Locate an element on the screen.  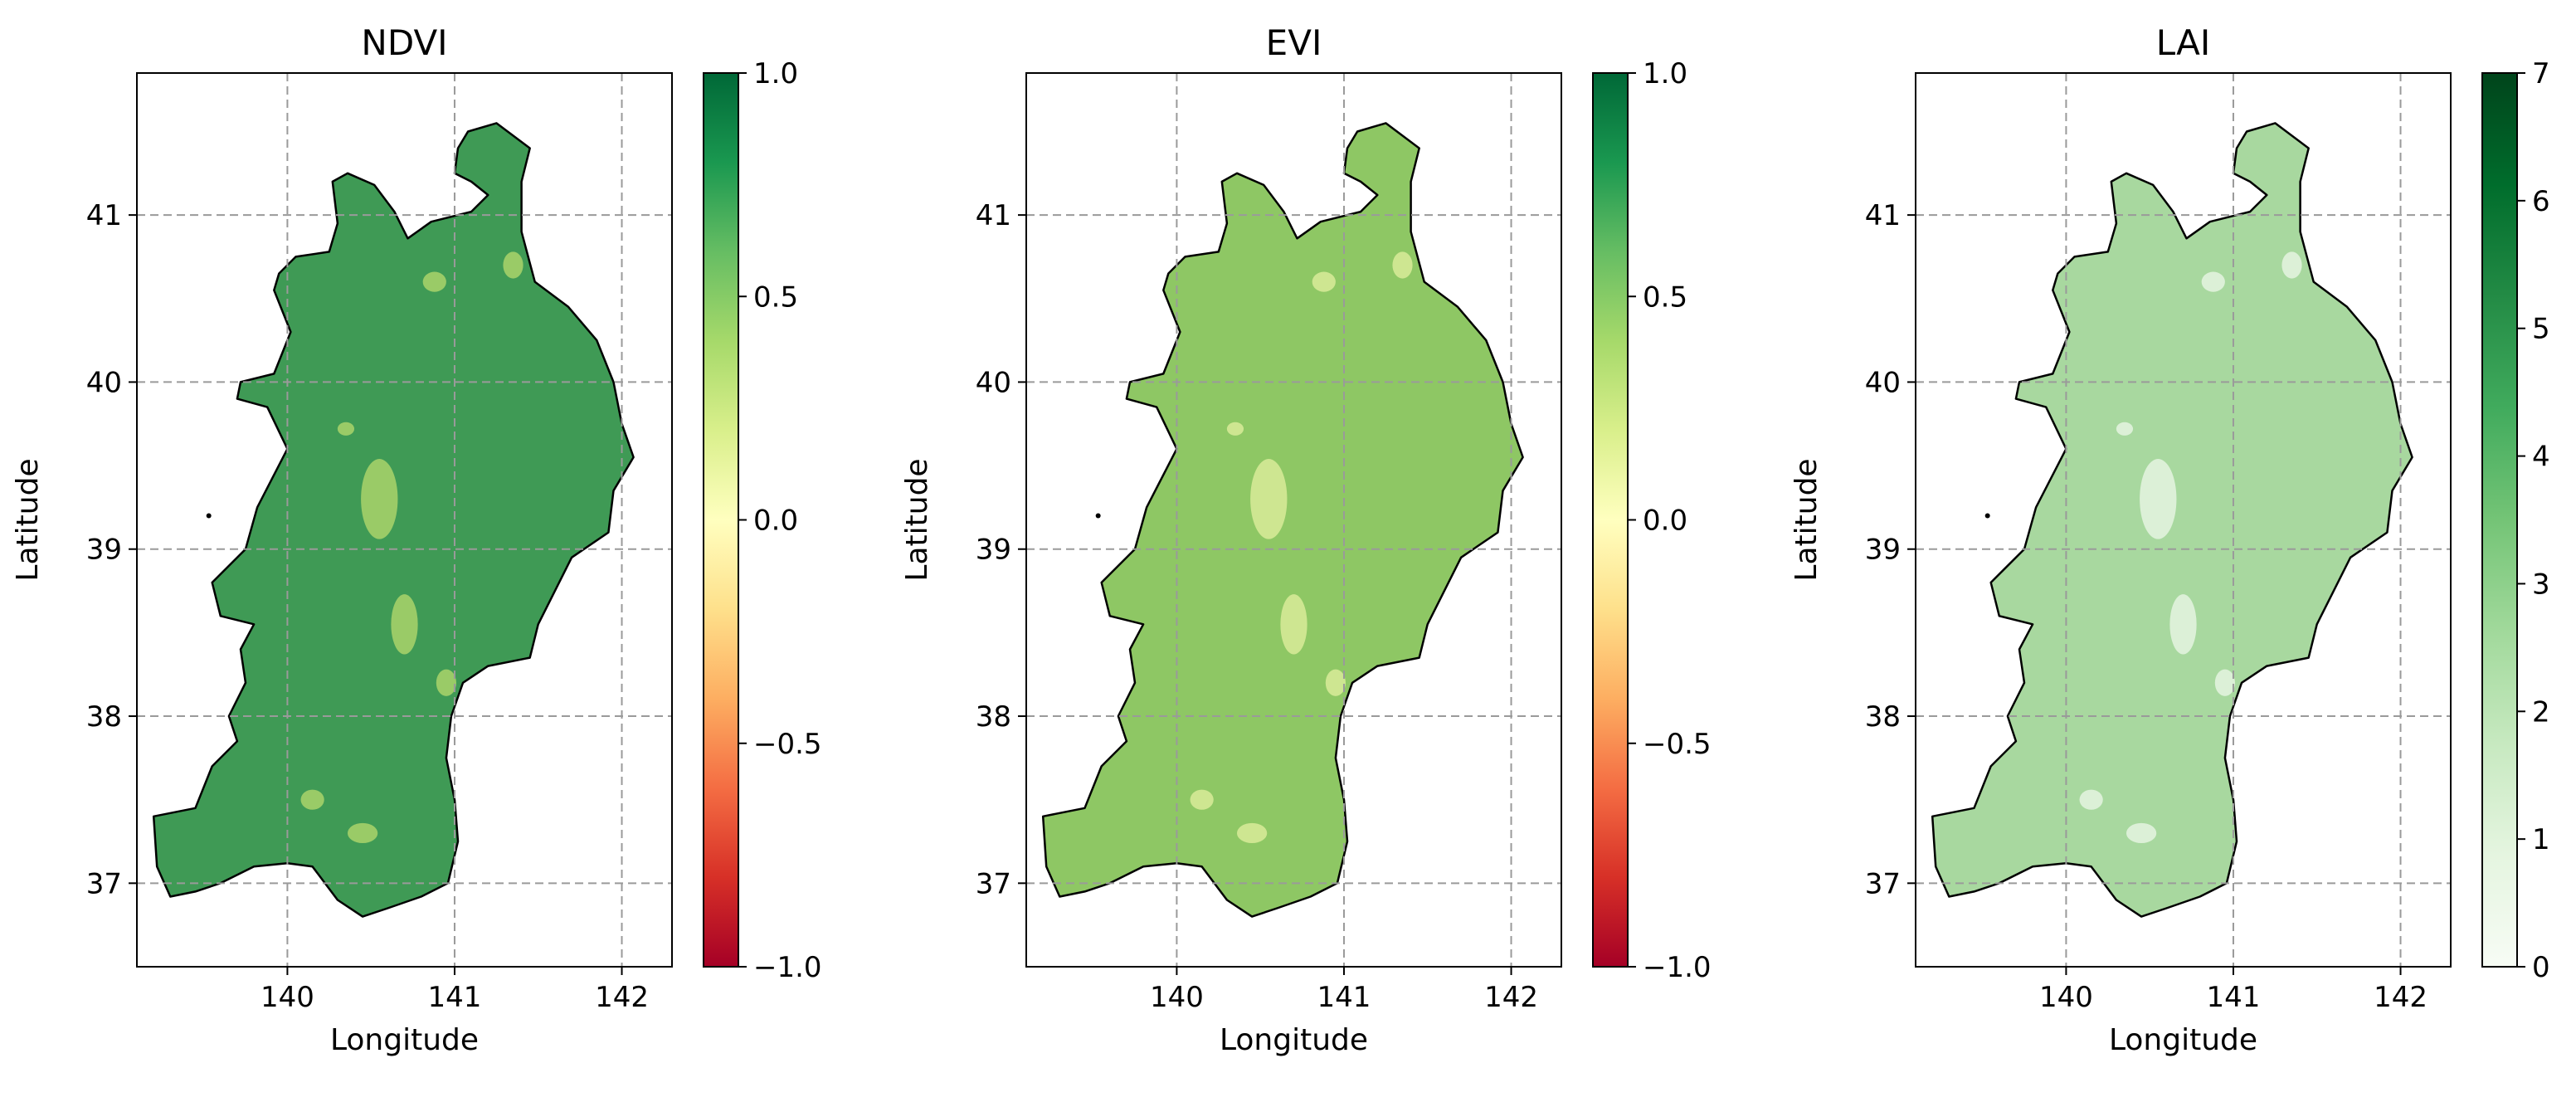
panel-title: EVI is located at coordinates (1294, 42).